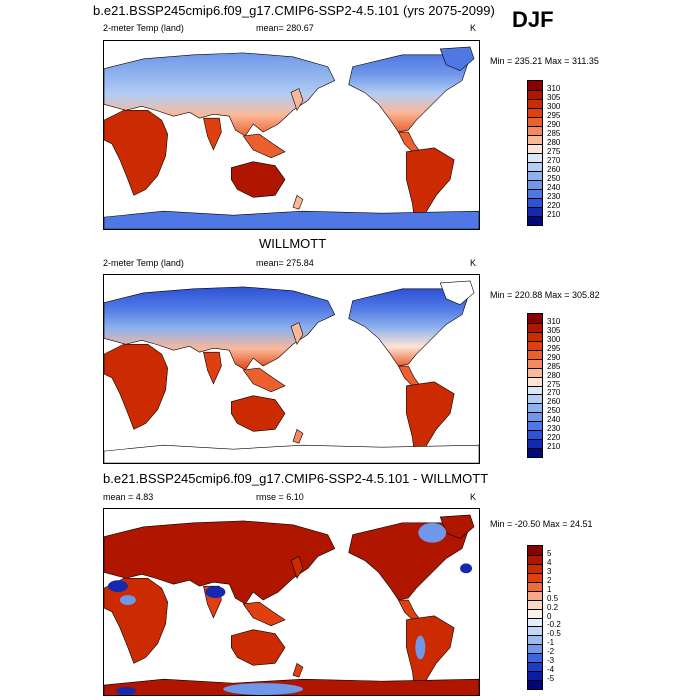 This screenshot has height=700, width=700. I want to click on colorbar-tick-label: 1, so click(549, 589).